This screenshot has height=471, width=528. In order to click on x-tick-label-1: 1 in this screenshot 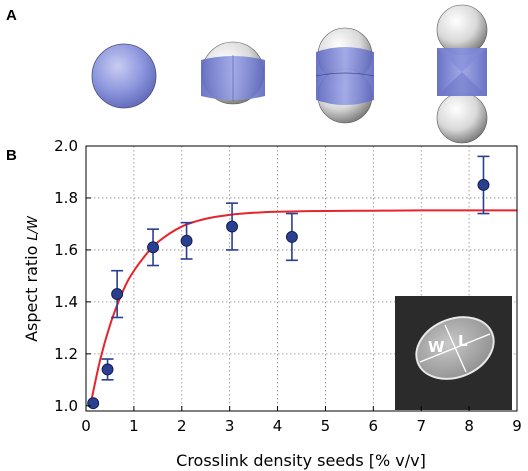, I will do `click(134, 426)`.